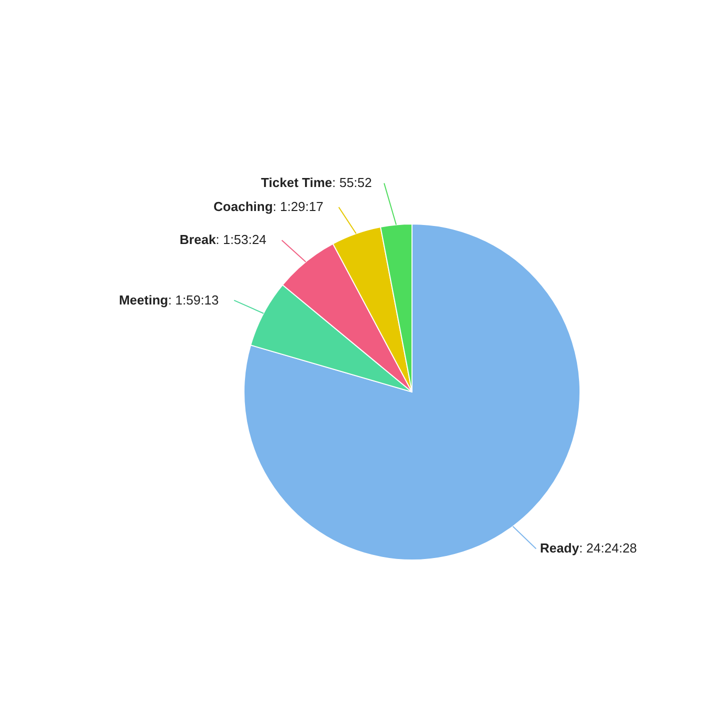  What do you see at coordinates (198, 240) in the screenshot?
I see `slice-label: Break` at bounding box center [198, 240].